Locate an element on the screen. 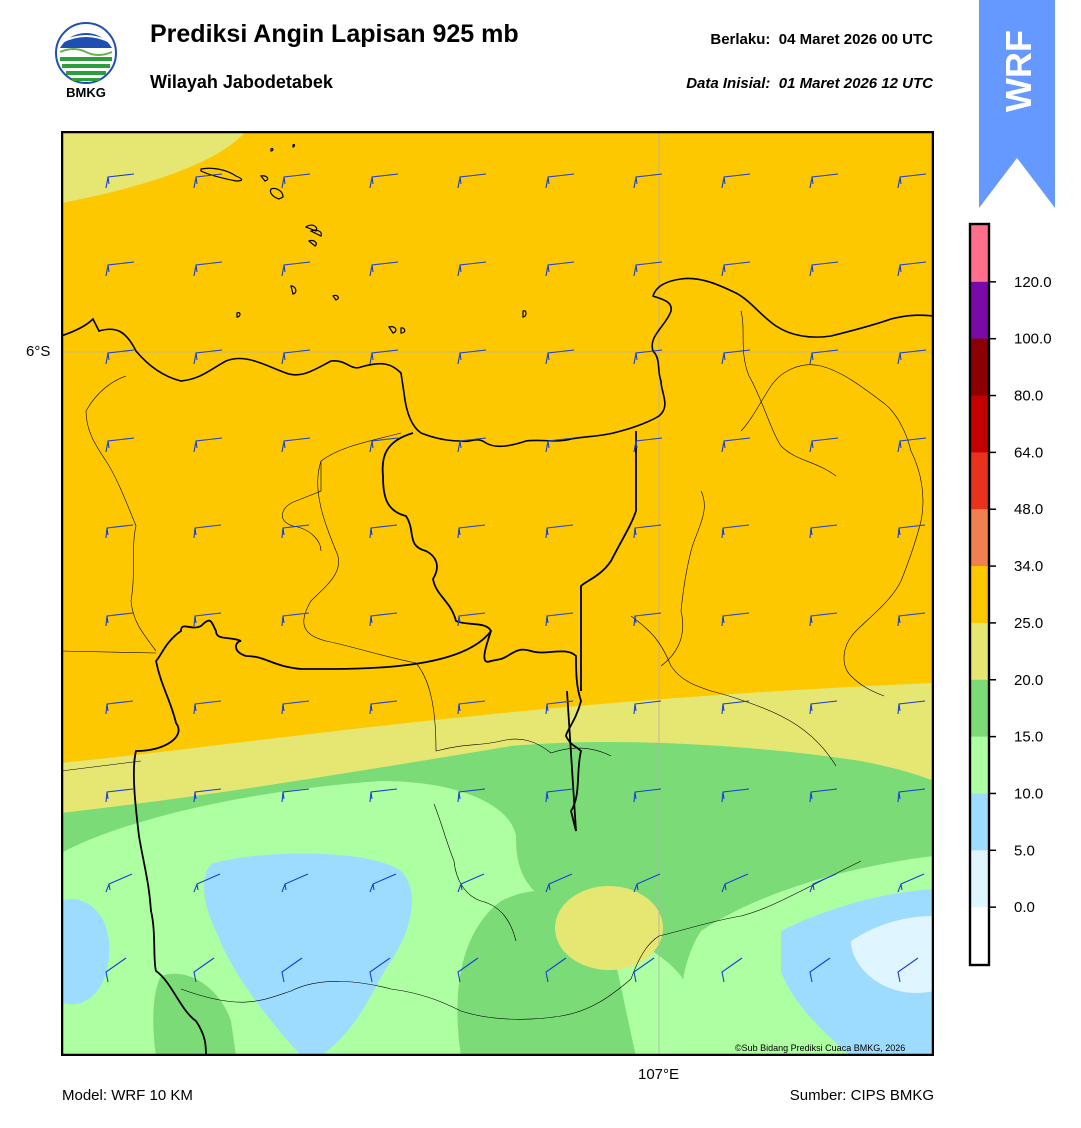 This screenshot has height=1128, width=1081. init-label: Data Inisial: is located at coordinates (728, 83).